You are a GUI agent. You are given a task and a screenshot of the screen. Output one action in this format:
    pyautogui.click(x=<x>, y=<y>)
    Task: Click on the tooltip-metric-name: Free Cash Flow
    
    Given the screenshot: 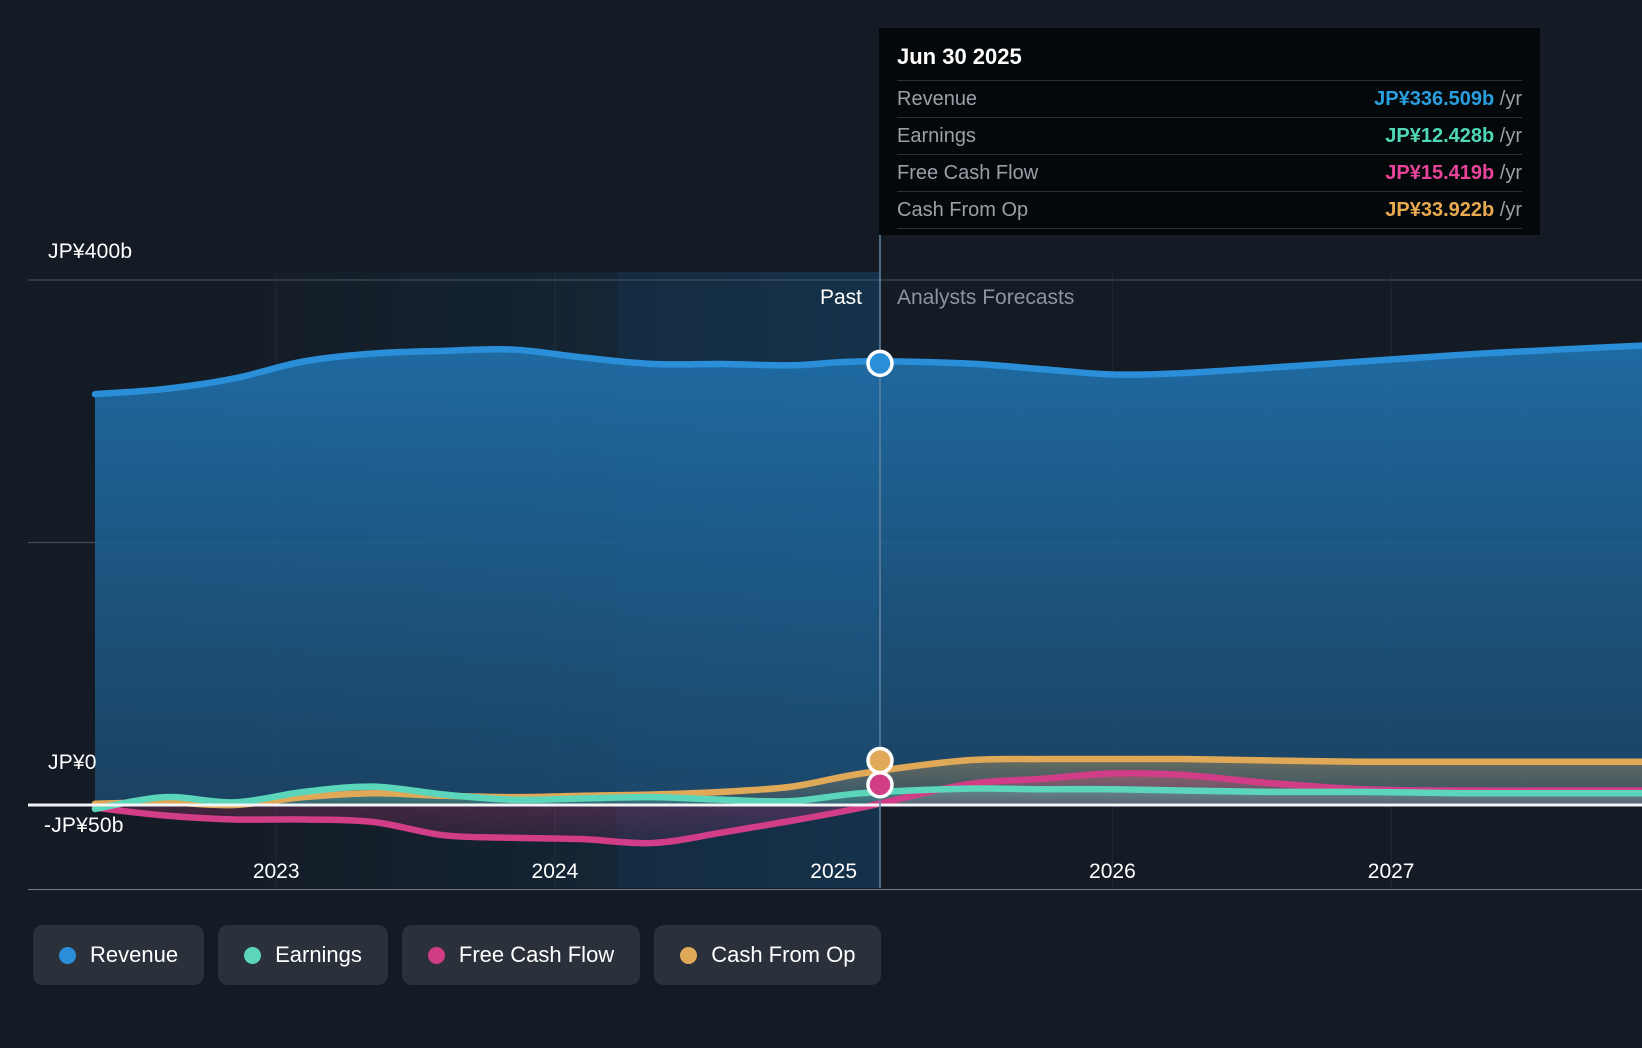 What is the action you would take?
    pyautogui.click(x=968, y=173)
    